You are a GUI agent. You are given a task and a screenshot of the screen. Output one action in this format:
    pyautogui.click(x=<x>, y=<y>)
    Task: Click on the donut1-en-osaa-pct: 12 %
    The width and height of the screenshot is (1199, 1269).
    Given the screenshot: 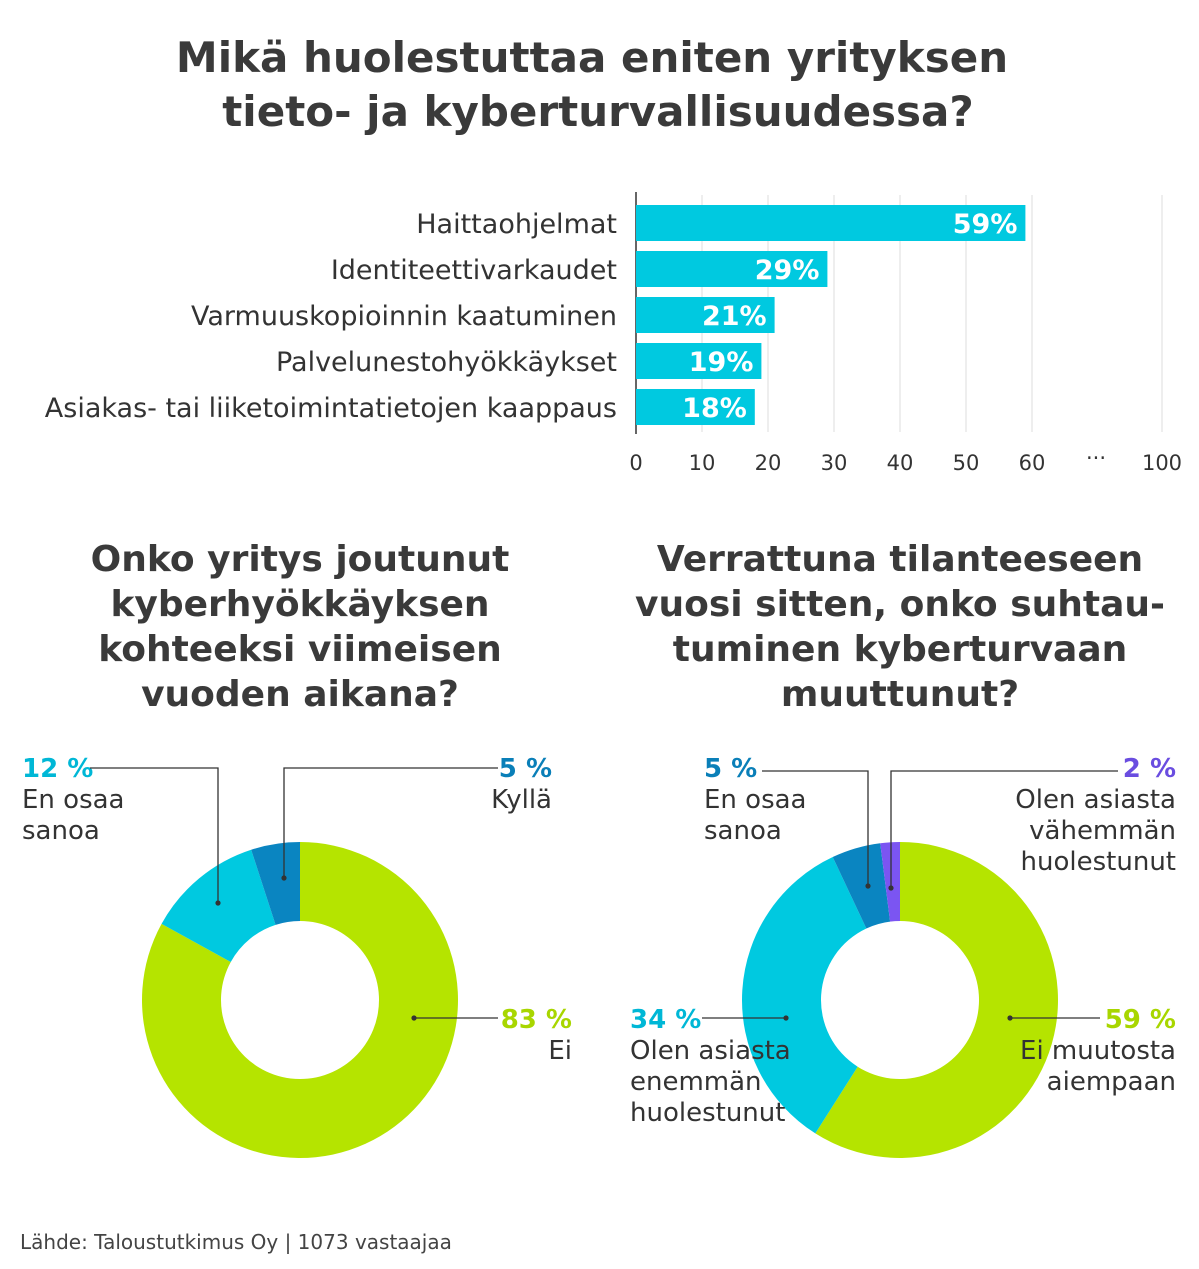 What is the action you would take?
    pyautogui.click(x=57, y=769)
    